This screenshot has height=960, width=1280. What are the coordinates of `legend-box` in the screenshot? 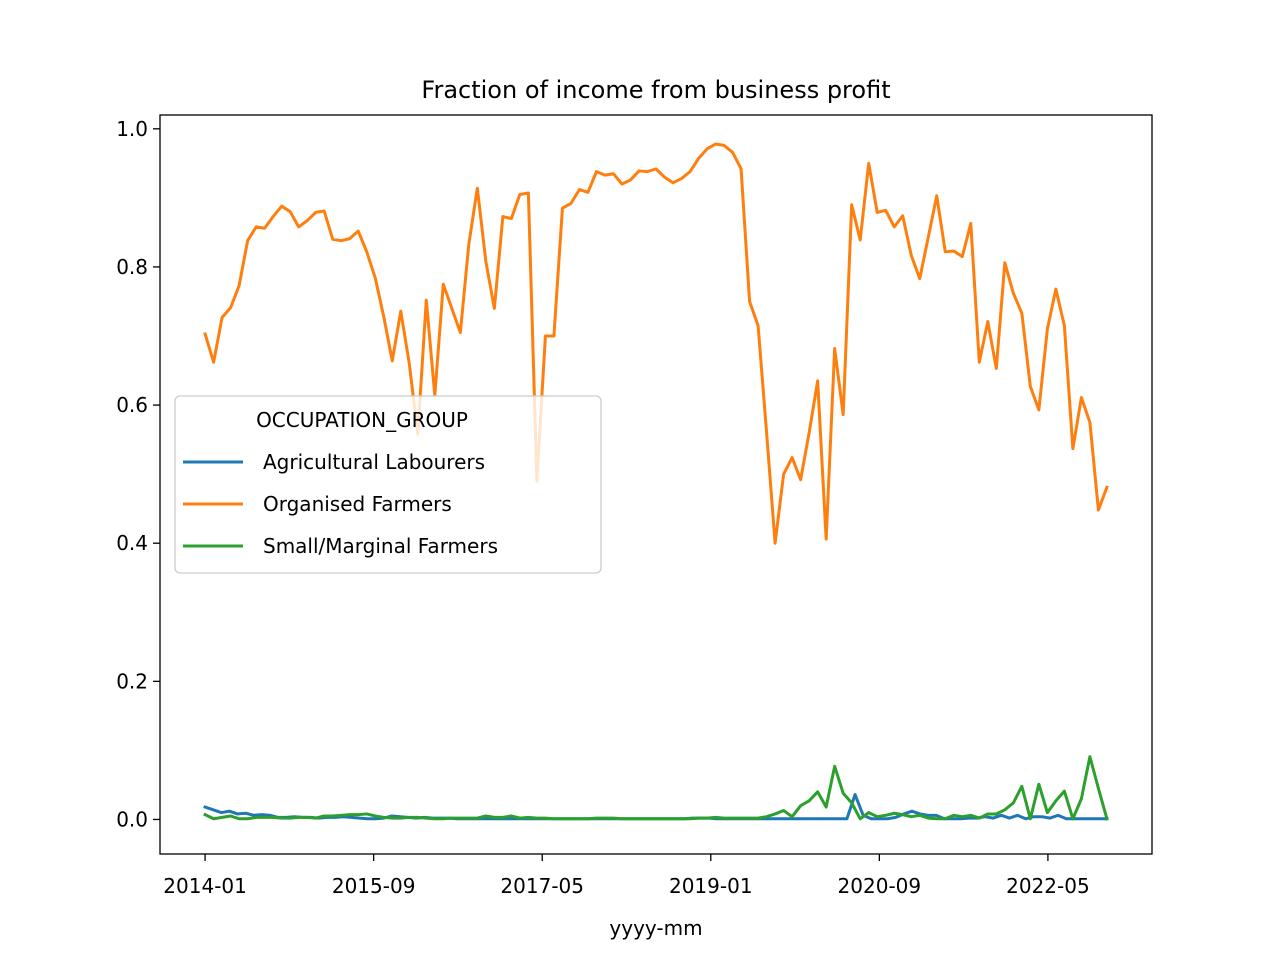 It's located at (388, 484).